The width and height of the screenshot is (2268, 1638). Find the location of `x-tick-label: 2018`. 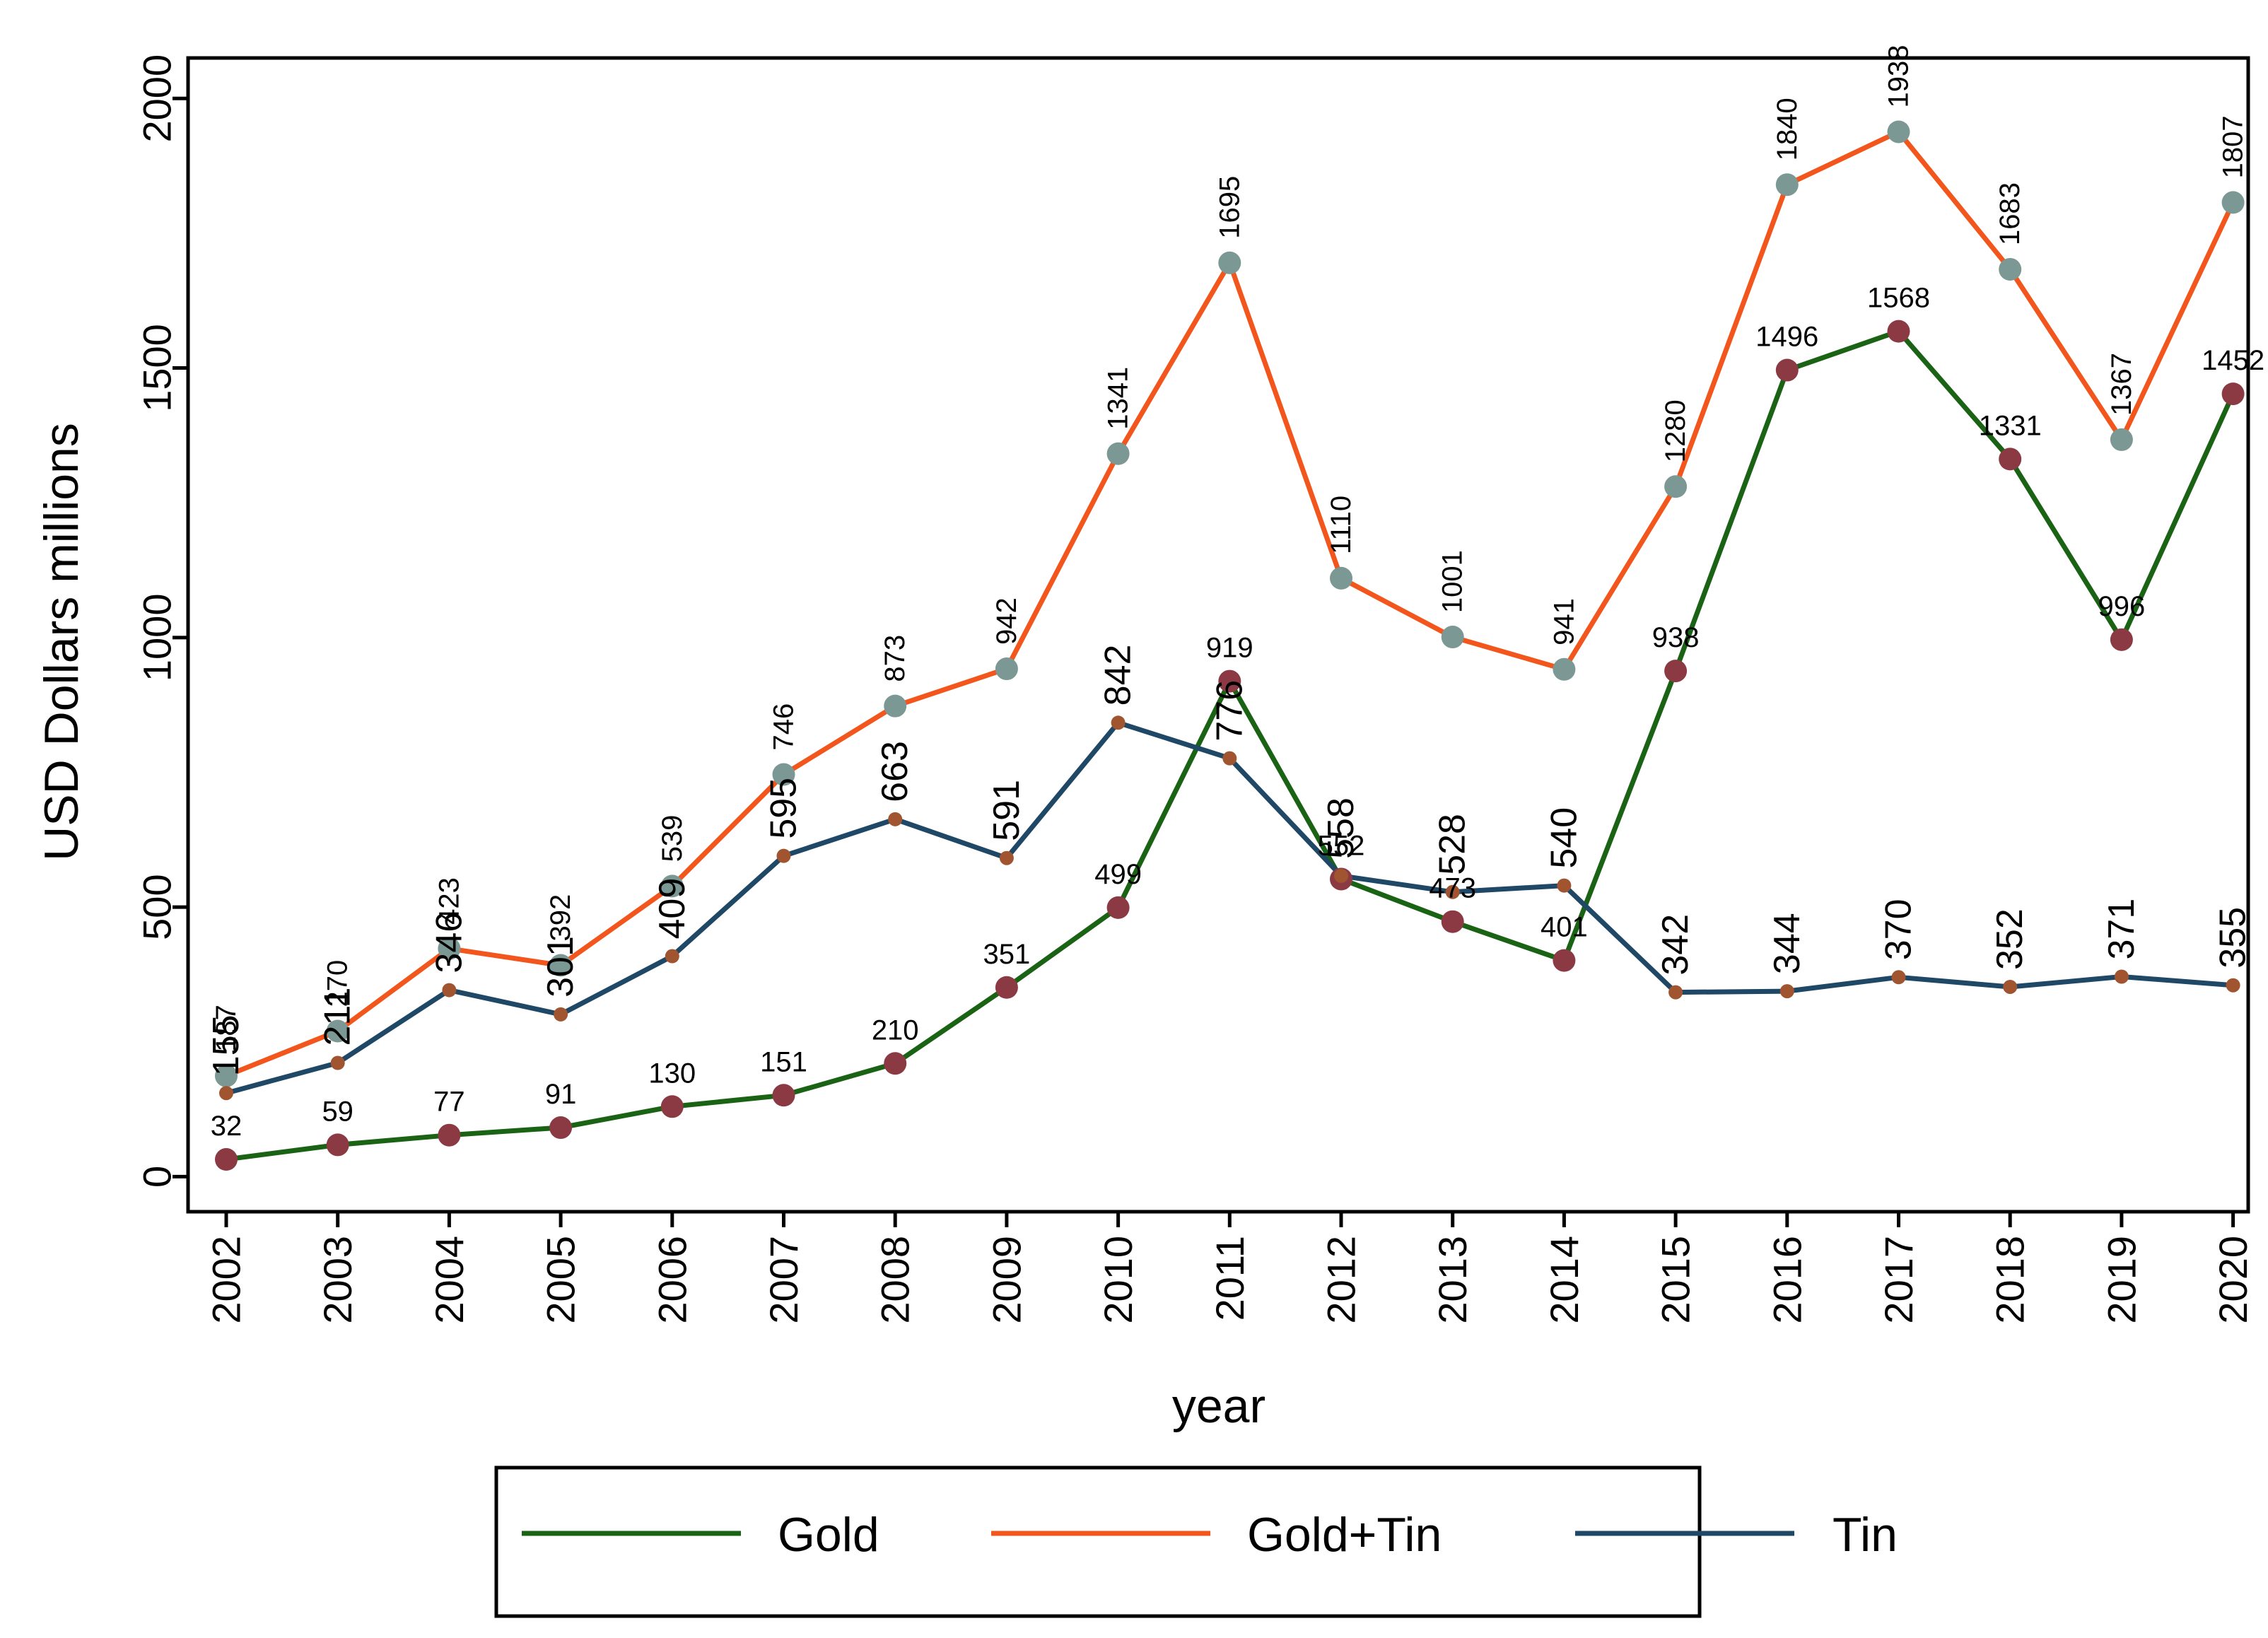

x-tick-label: 2018 is located at coordinates (2011, 1280).